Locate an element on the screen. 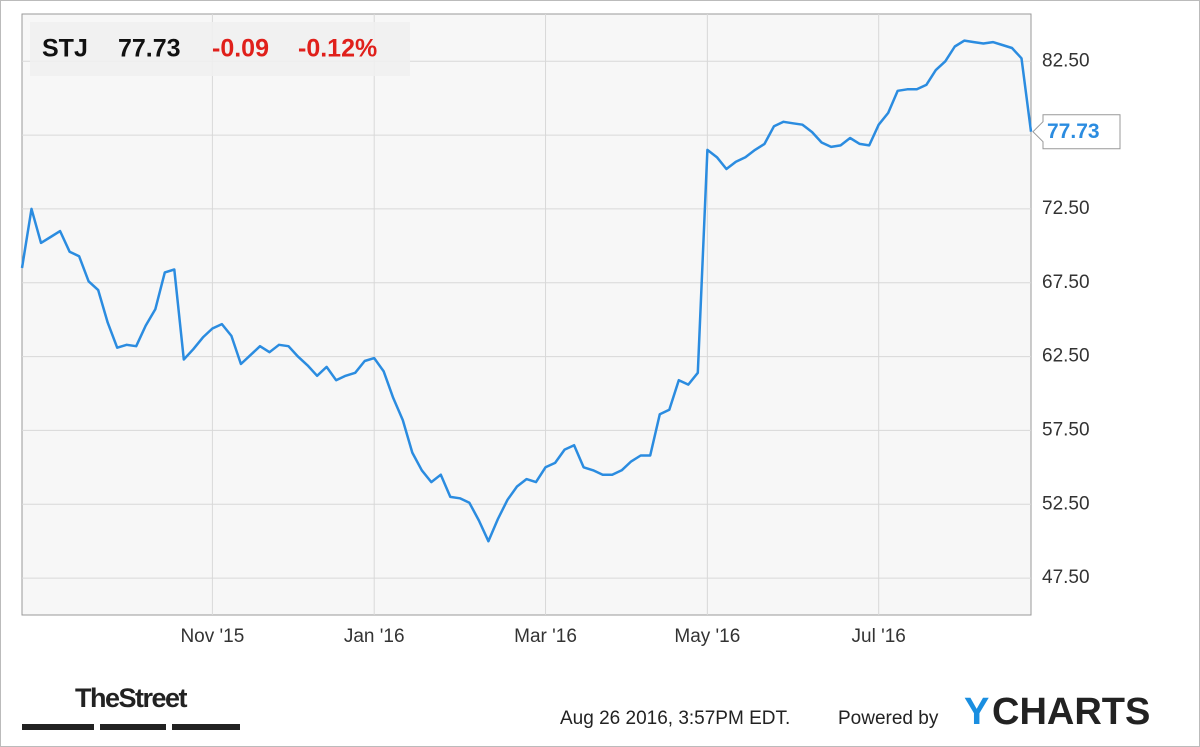 The height and width of the screenshot is (747, 1200). footer-powered-by: Powered by is located at coordinates (888, 718).